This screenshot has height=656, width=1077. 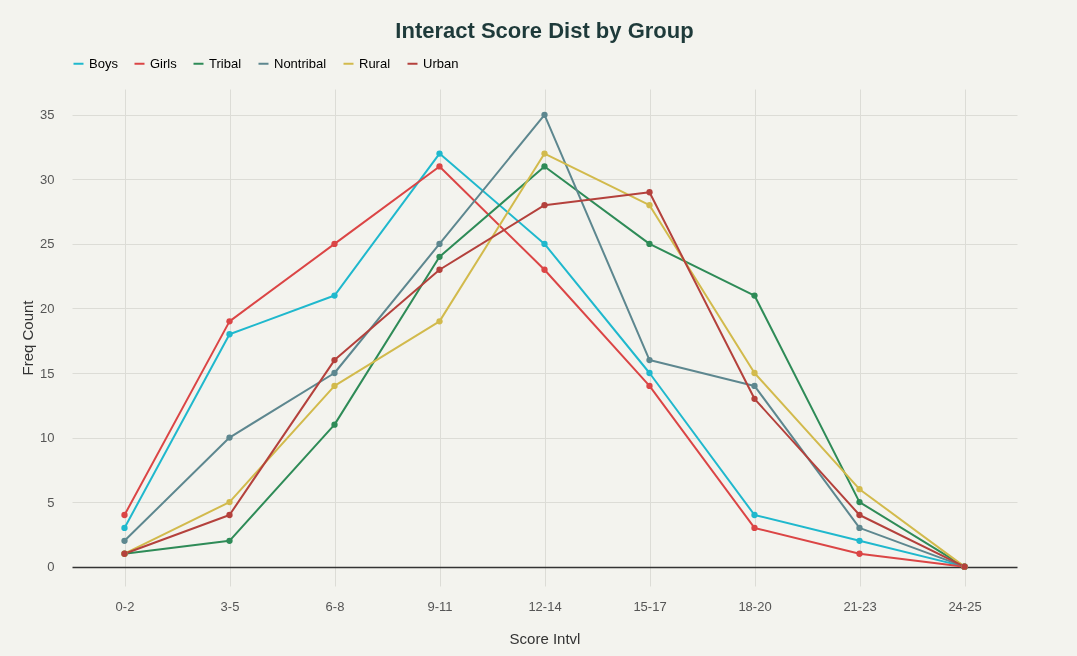 What do you see at coordinates (104, 63) in the screenshot?
I see `legend-label: Boys` at bounding box center [104, 63].